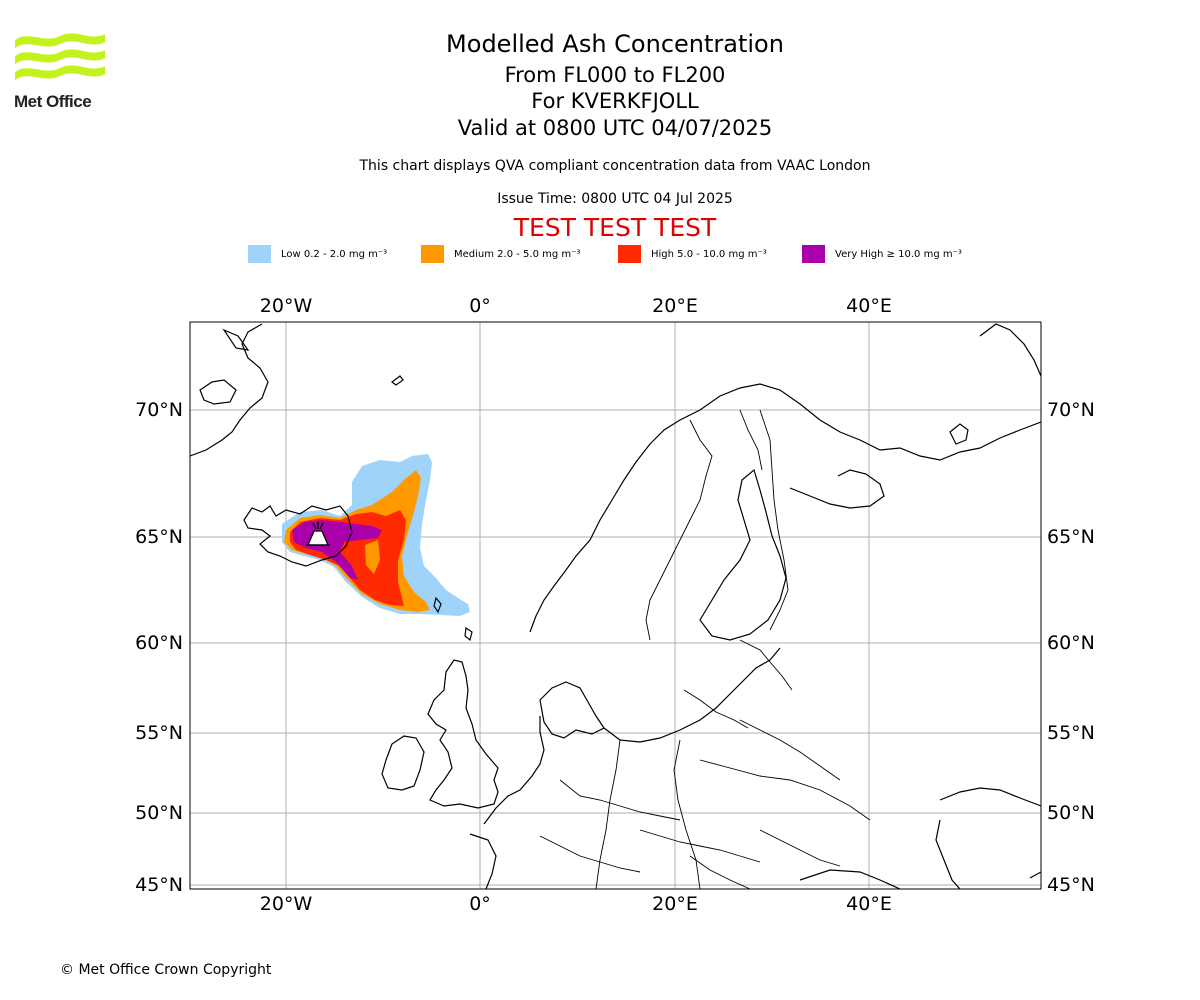  I want to click on legend-swatch-very-high, so click(813, 254).